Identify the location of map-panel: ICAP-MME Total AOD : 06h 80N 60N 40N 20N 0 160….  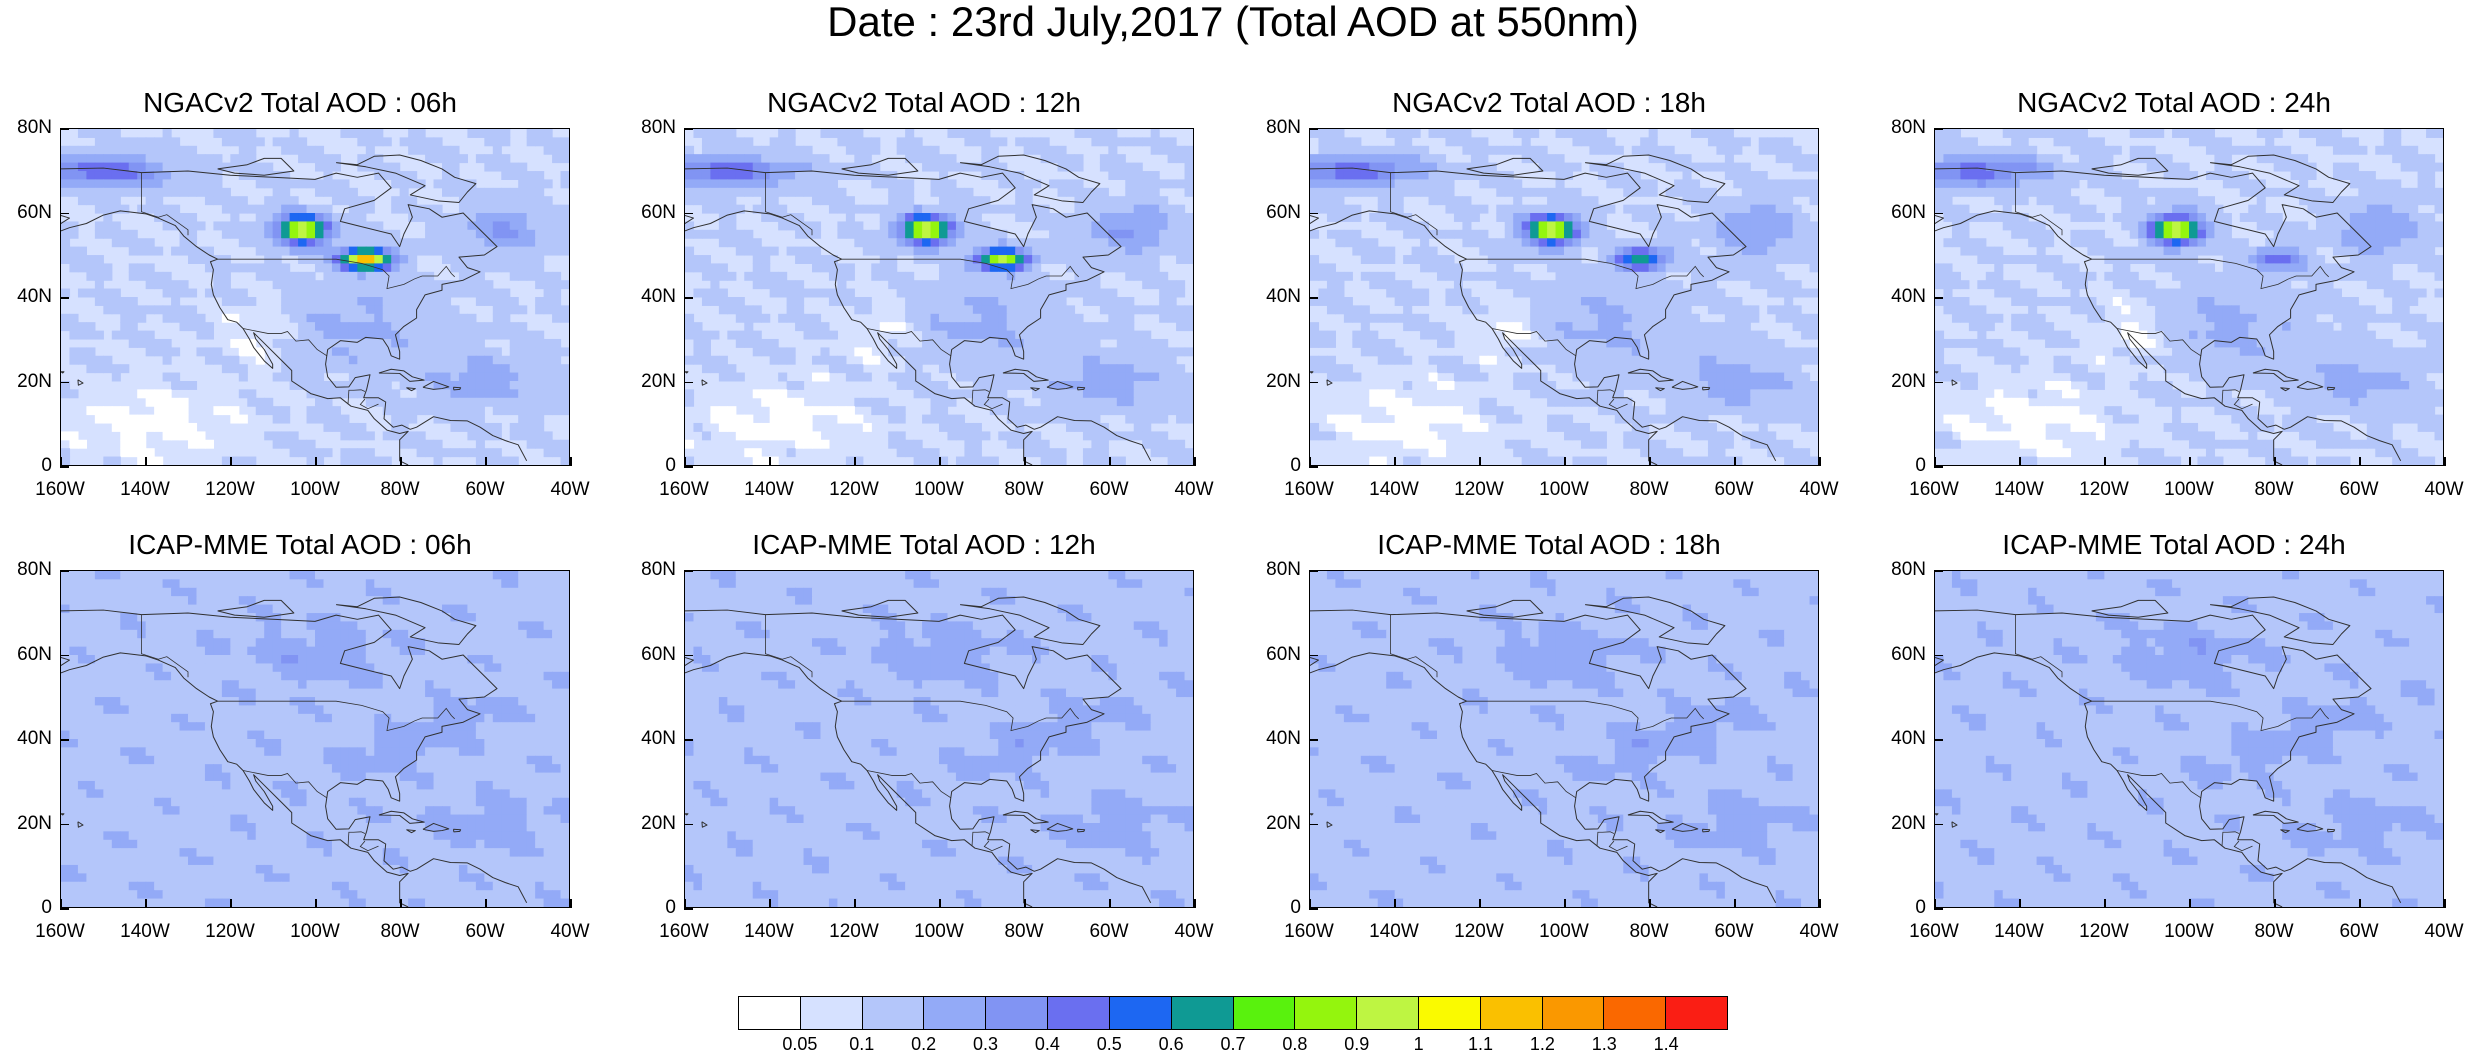
(300, 740).